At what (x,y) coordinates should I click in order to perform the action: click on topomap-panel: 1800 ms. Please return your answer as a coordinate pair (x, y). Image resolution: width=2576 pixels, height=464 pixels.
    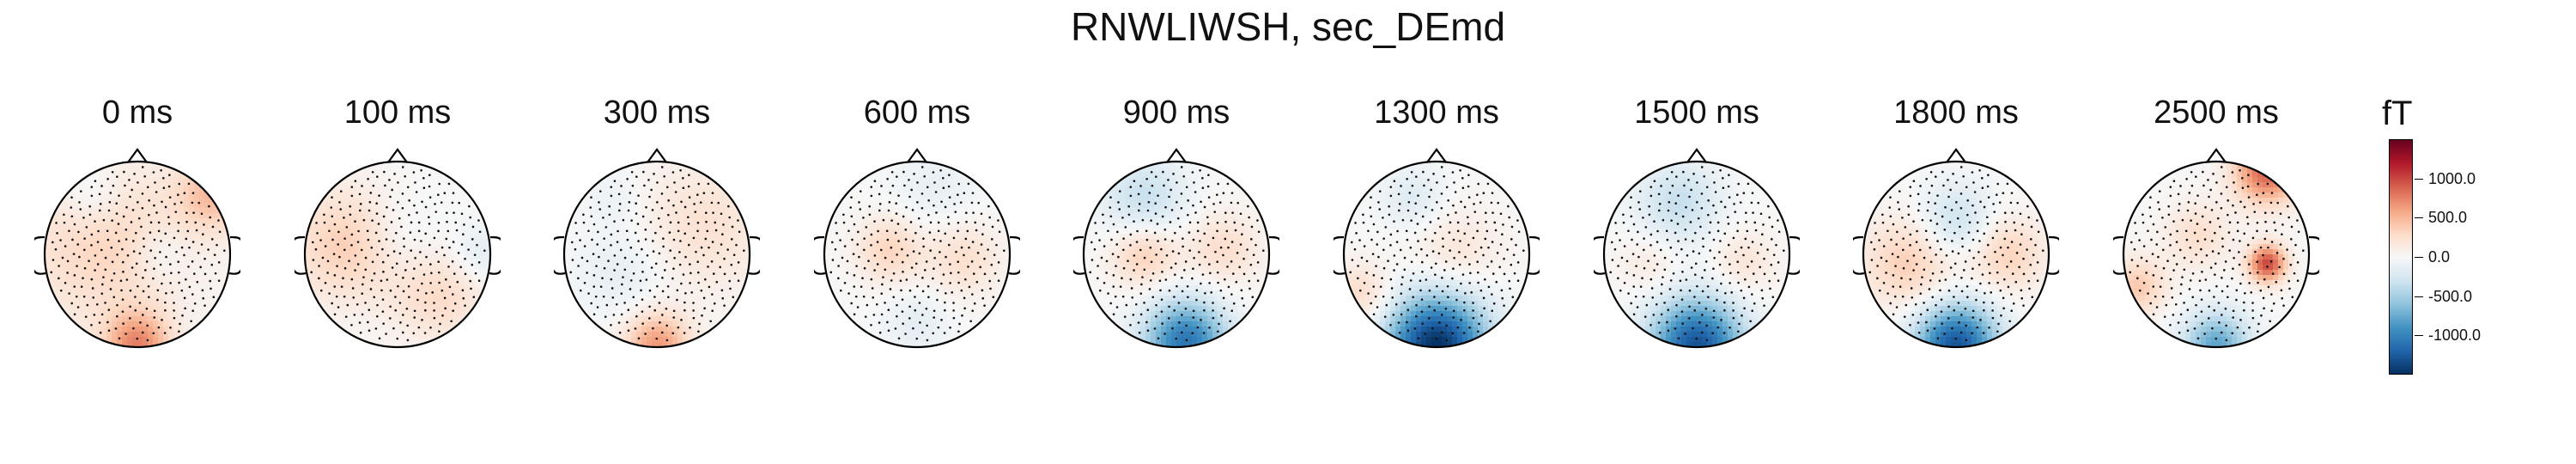
    Looking at the image, I should click on (1956, 228).